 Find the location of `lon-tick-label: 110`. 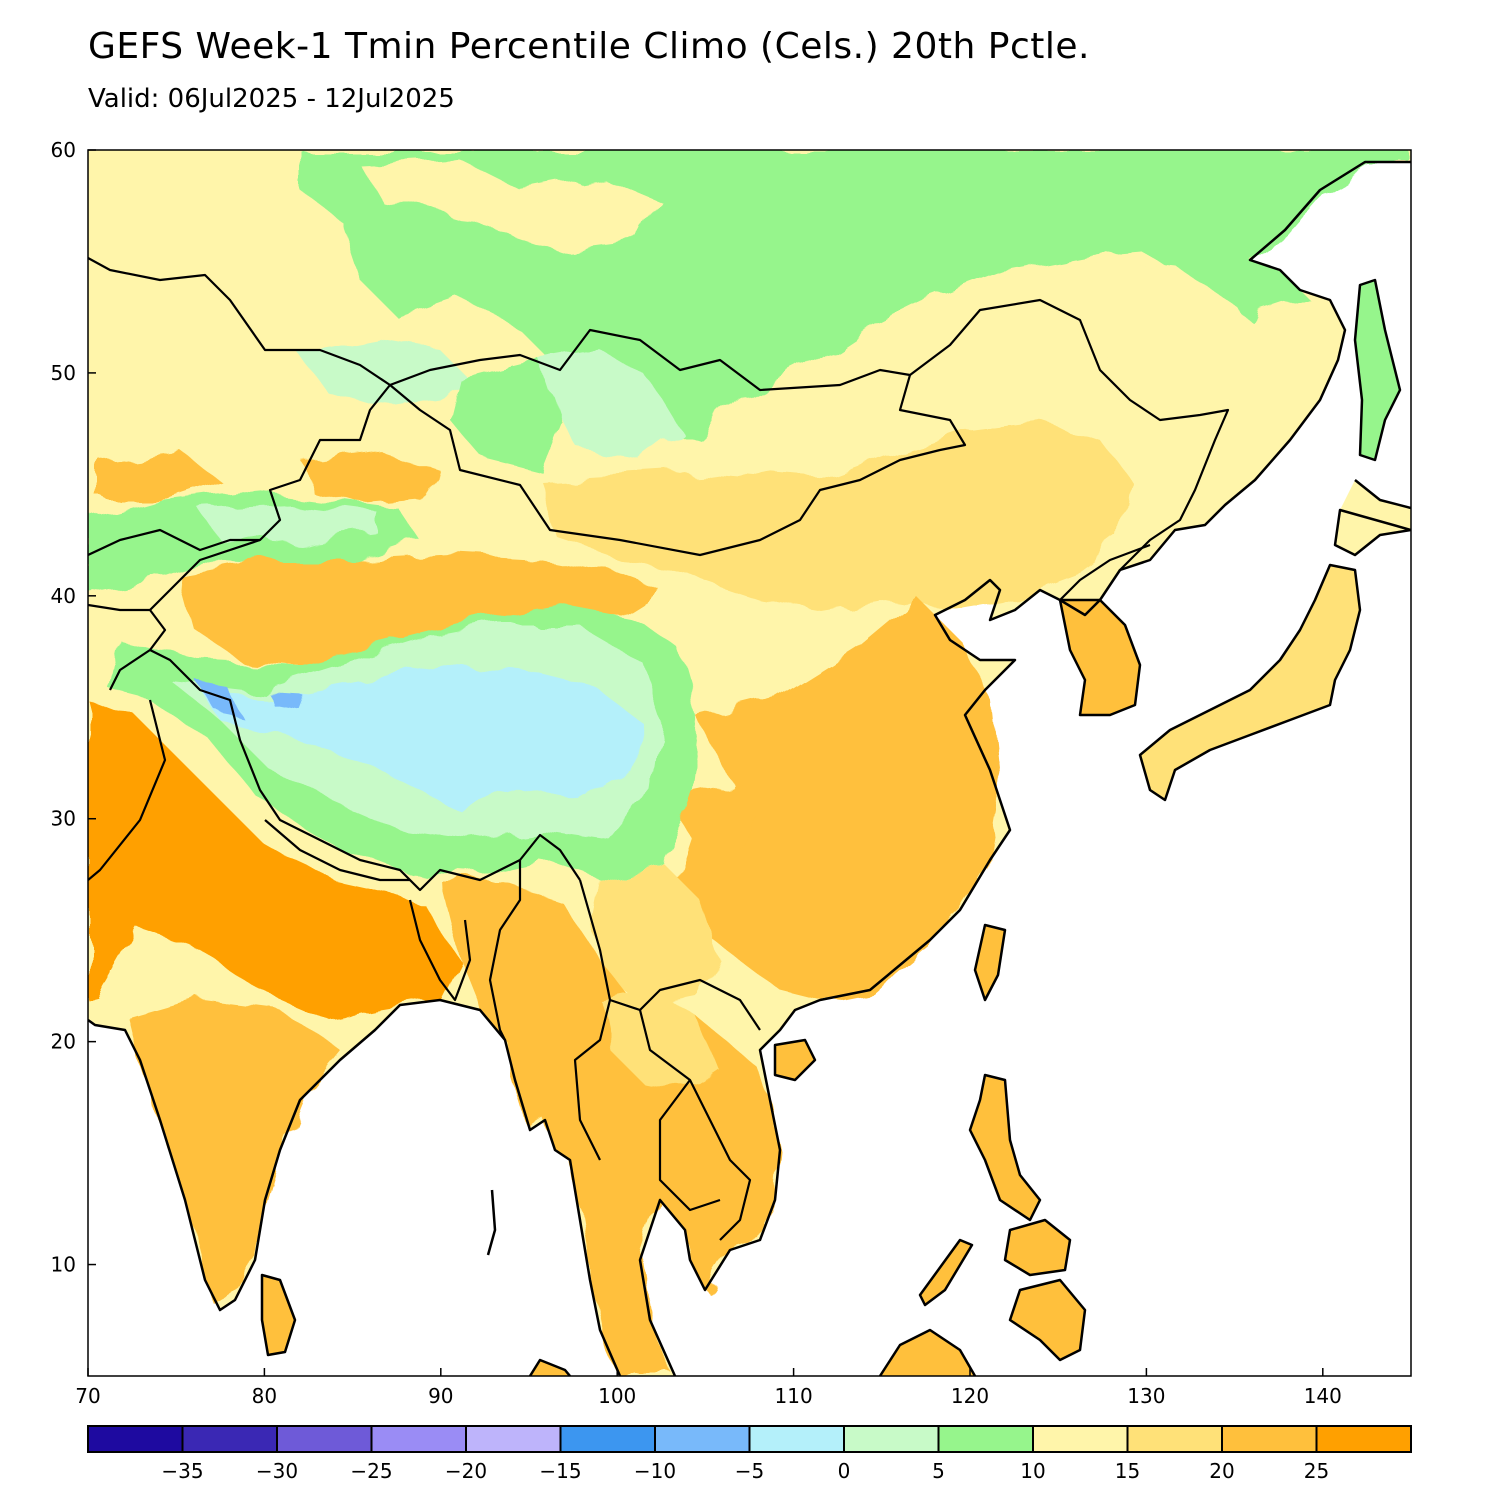

lon-tick-label: 110 is located at coordinates (794, 1396).